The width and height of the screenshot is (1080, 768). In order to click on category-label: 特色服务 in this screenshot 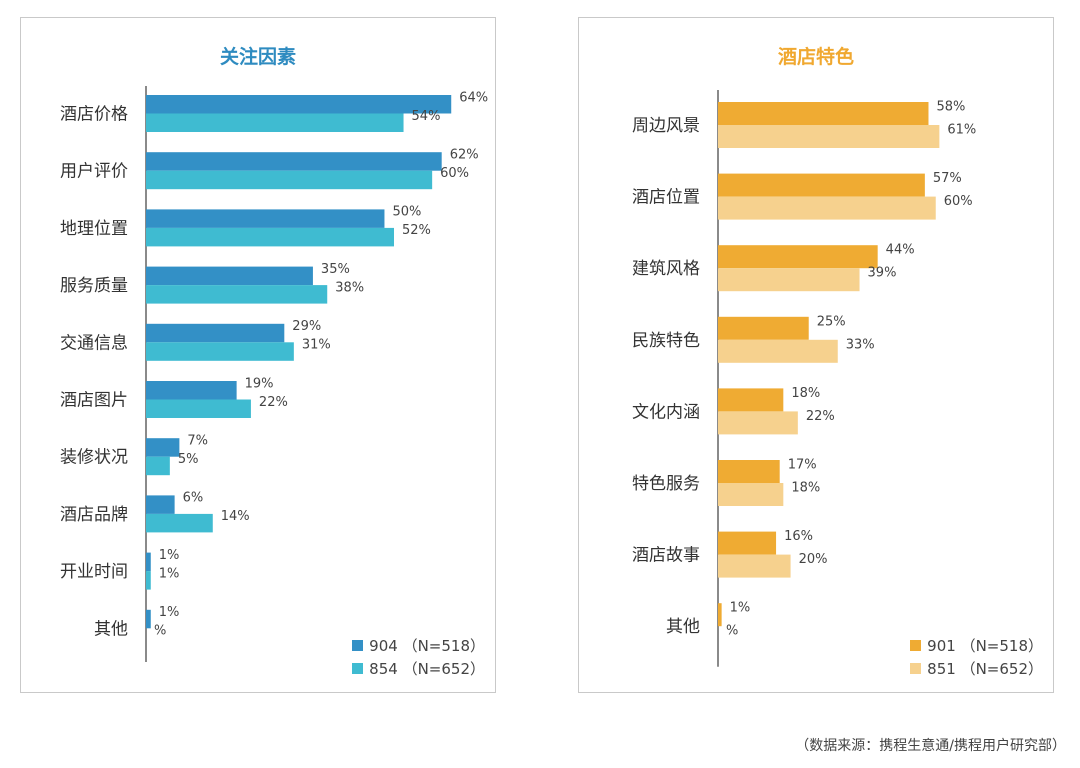, I will do `click(666, 484)`.